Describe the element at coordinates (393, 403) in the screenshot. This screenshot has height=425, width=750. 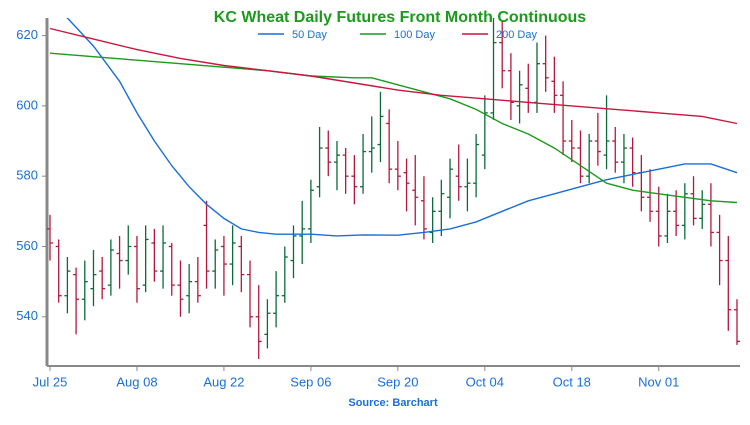
I see `source: Source: Barchart` at that location.